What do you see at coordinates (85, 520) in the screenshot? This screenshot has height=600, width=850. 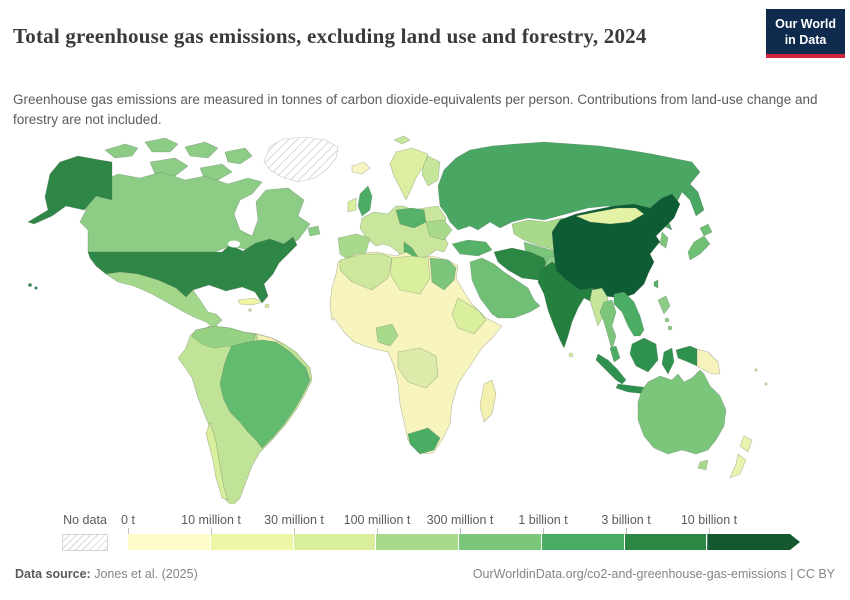 I see `legend-no-data-label: No data` at bounding box center [85, 520].